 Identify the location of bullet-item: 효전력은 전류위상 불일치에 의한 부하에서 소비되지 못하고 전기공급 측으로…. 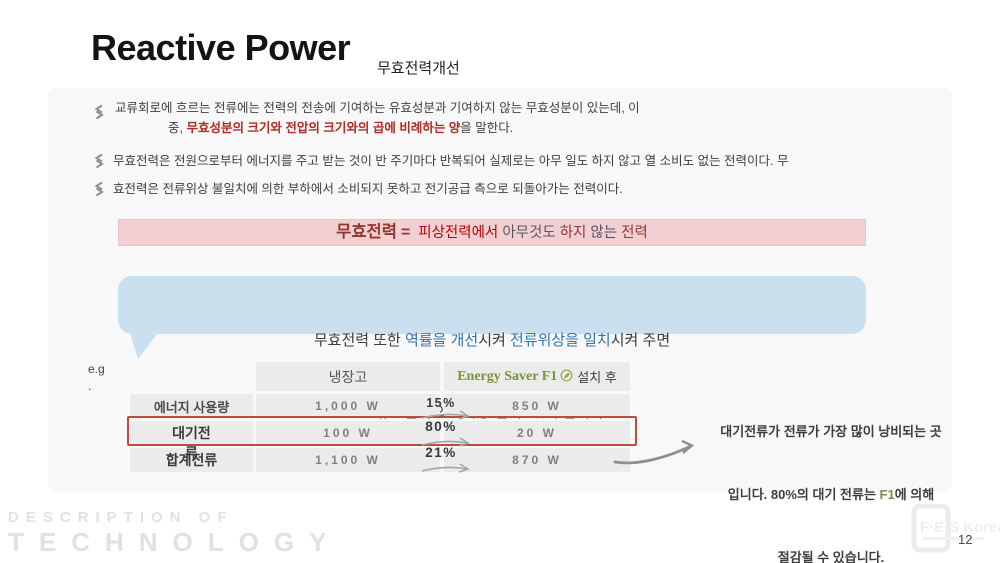
(368, 189).